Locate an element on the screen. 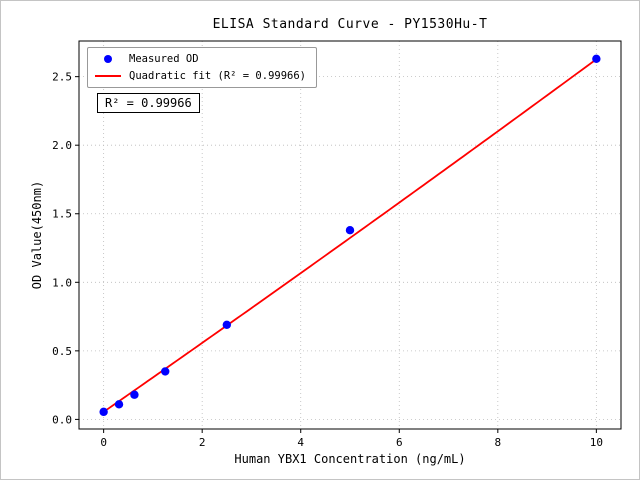 The width and height of the screenshot is (640, 480). y-tick-label: 1.5 is located at coordinates (62, 214).